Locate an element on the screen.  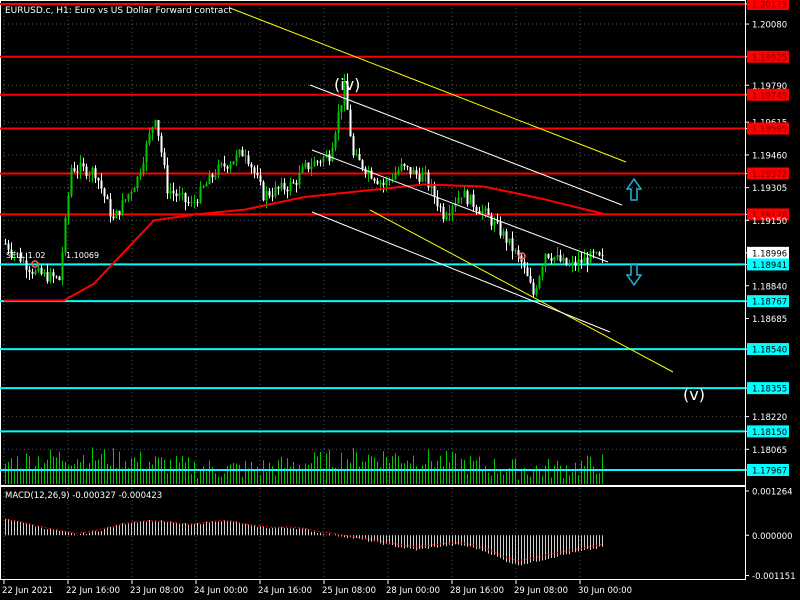
wave-iv-label: (iv) is located at coordinates (347, 84).